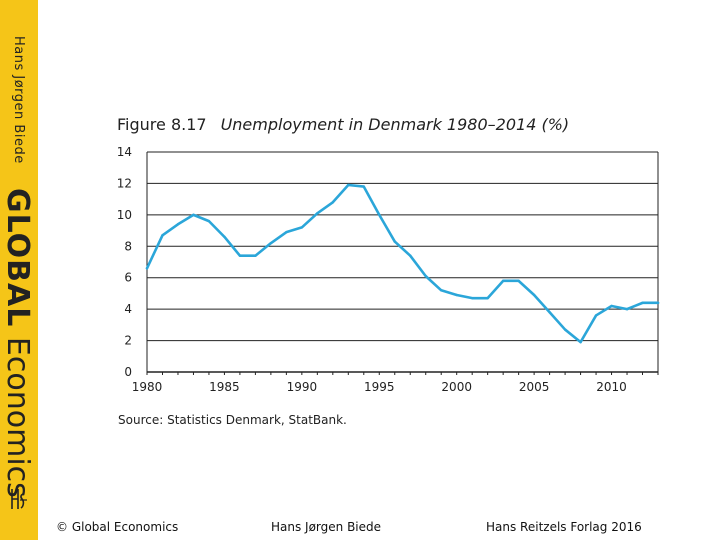 Image resolution: width=720 pixels, height=540 pixels. Describe the element at coordinates (17, 258) in the screenshot. I see `book-title-bold: GLOBAL` at that location.